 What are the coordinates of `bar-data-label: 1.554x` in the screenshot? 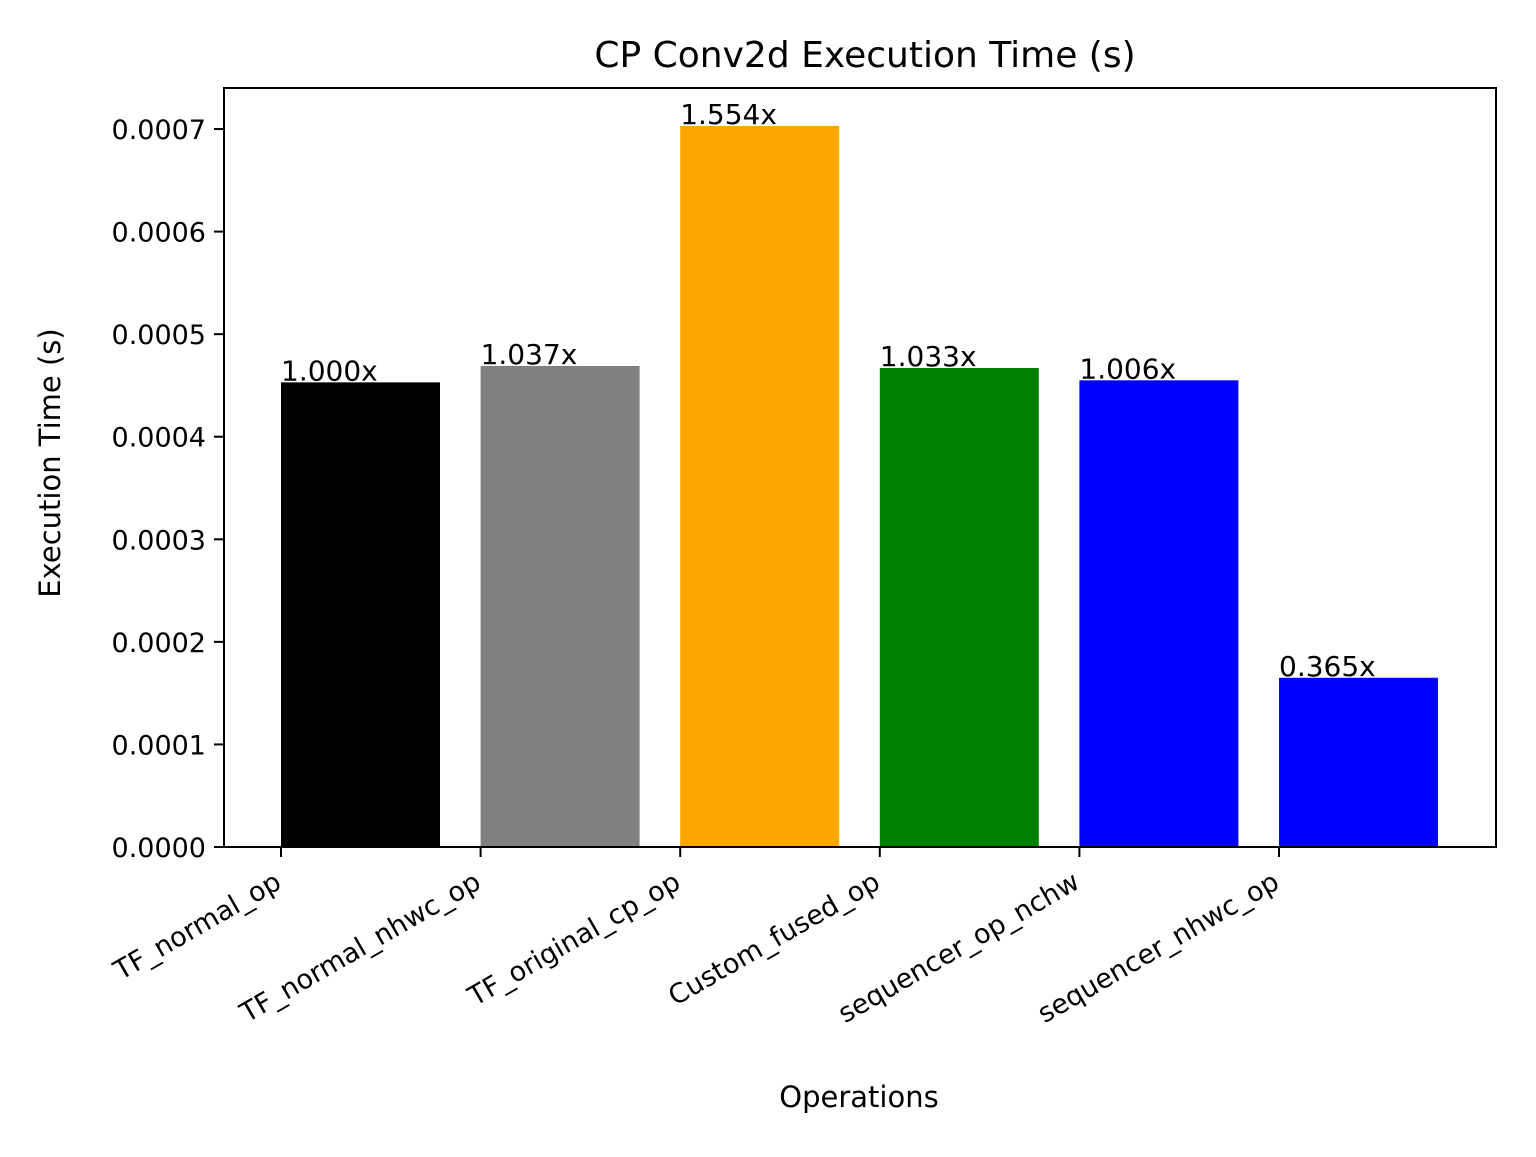 It's located at (728, 114).